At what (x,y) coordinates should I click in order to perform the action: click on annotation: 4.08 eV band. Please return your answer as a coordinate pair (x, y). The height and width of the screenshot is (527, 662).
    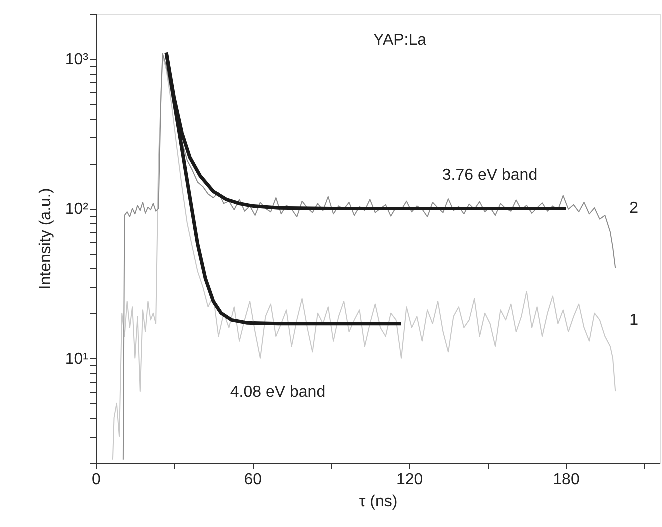
    Looking at the image, I should click on (278, 392).